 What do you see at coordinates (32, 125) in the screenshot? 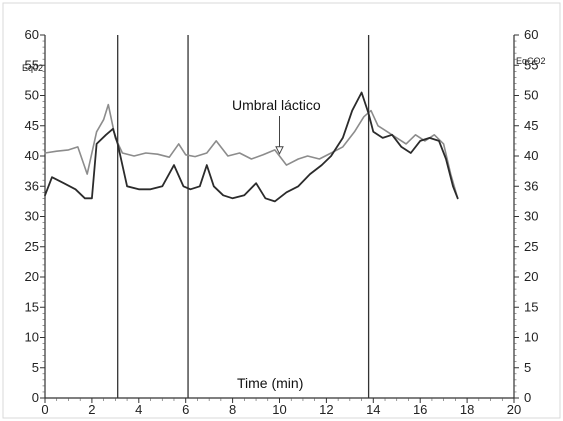
I see `y-tick-label-left: 45` at bounding box center [32, 125].